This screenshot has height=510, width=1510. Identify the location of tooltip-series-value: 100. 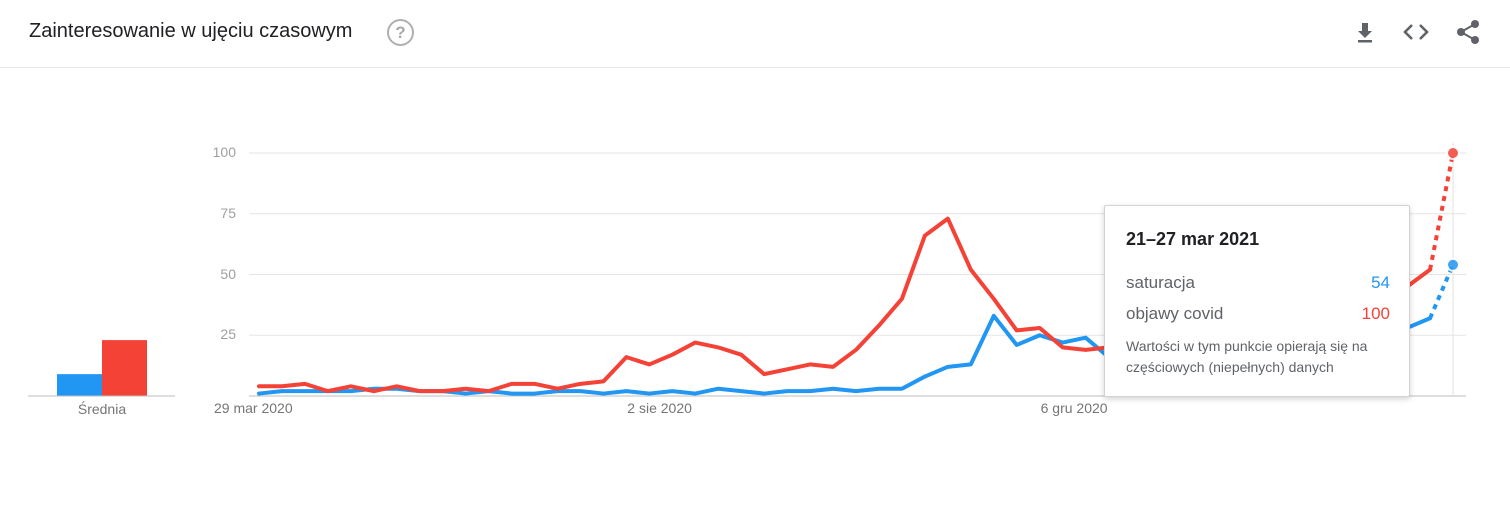
(1375, 313).